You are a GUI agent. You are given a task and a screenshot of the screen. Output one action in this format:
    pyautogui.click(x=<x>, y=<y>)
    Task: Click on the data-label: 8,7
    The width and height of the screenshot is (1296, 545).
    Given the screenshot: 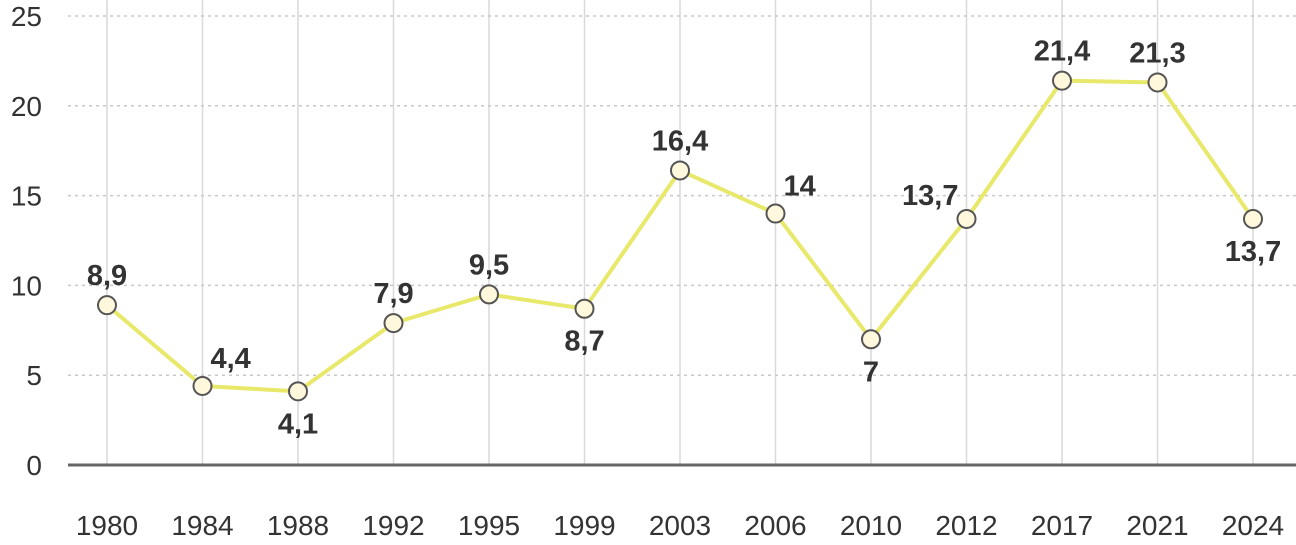 What is the action you would take?
    pyautogui.click(x=584, y=342)
    